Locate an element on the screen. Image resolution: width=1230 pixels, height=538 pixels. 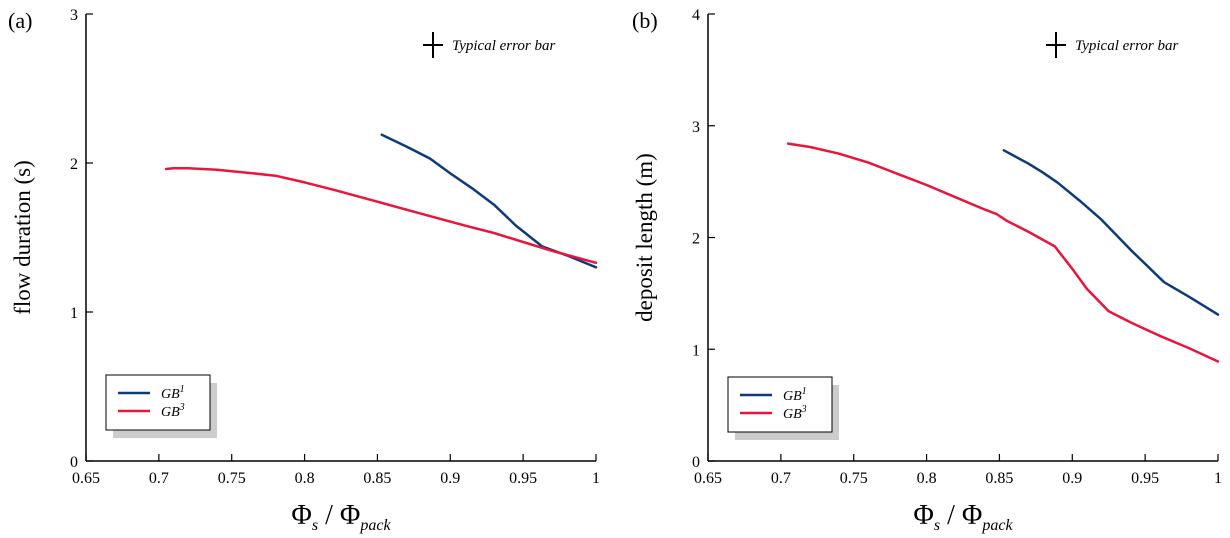
y-axis-label: deposit length (m) is located at coordinates (644, 237).